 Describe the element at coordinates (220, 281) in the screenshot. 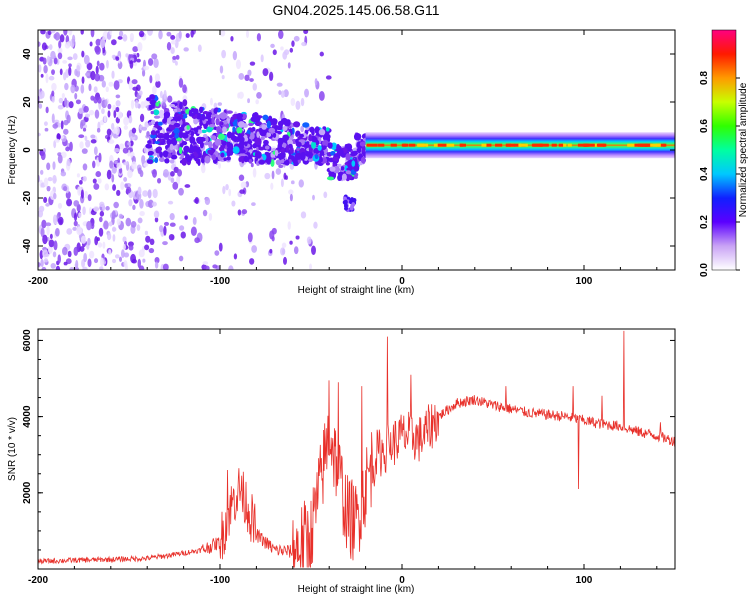

I see `x-tick-label: -100` at that location.